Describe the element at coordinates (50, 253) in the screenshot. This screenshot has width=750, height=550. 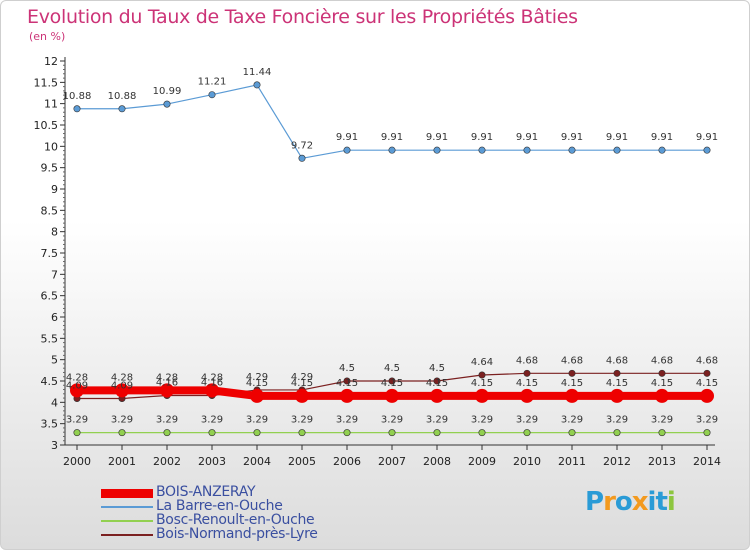
I see `y-tick-label: 7.5` at that location.